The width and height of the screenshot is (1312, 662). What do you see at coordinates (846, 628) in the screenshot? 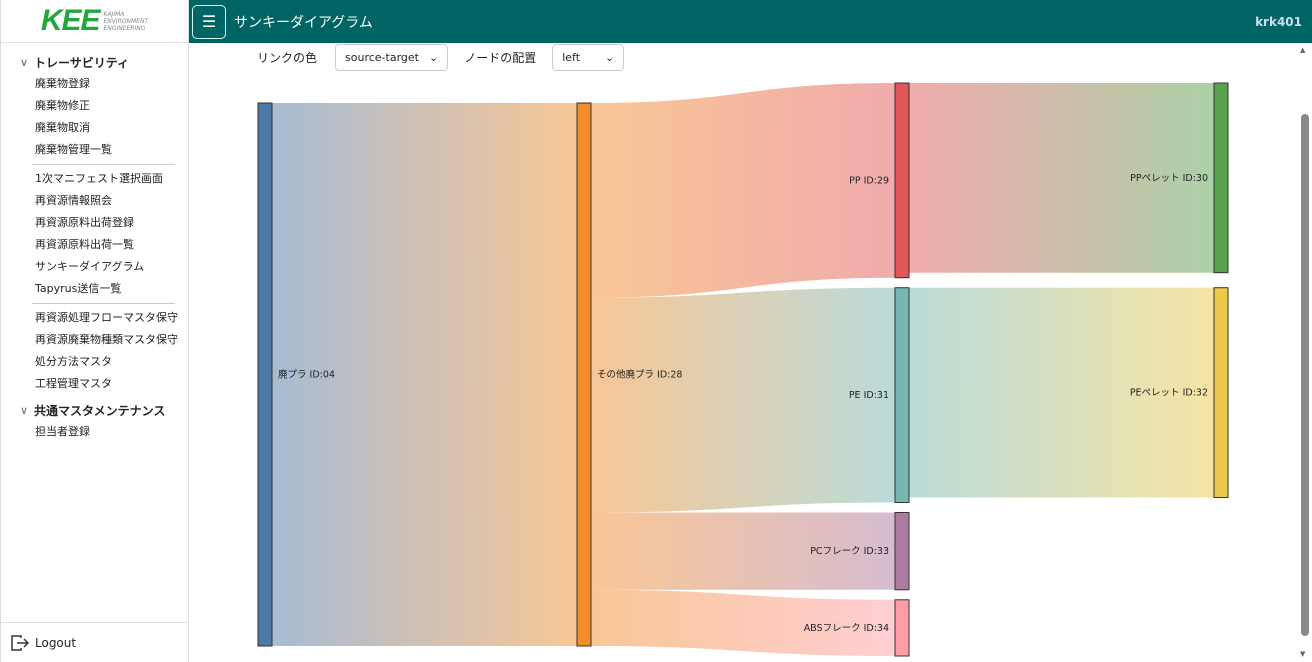
I see `sankey-node-label: ABSフレーク ID:34` at bounding box center [846, 628].